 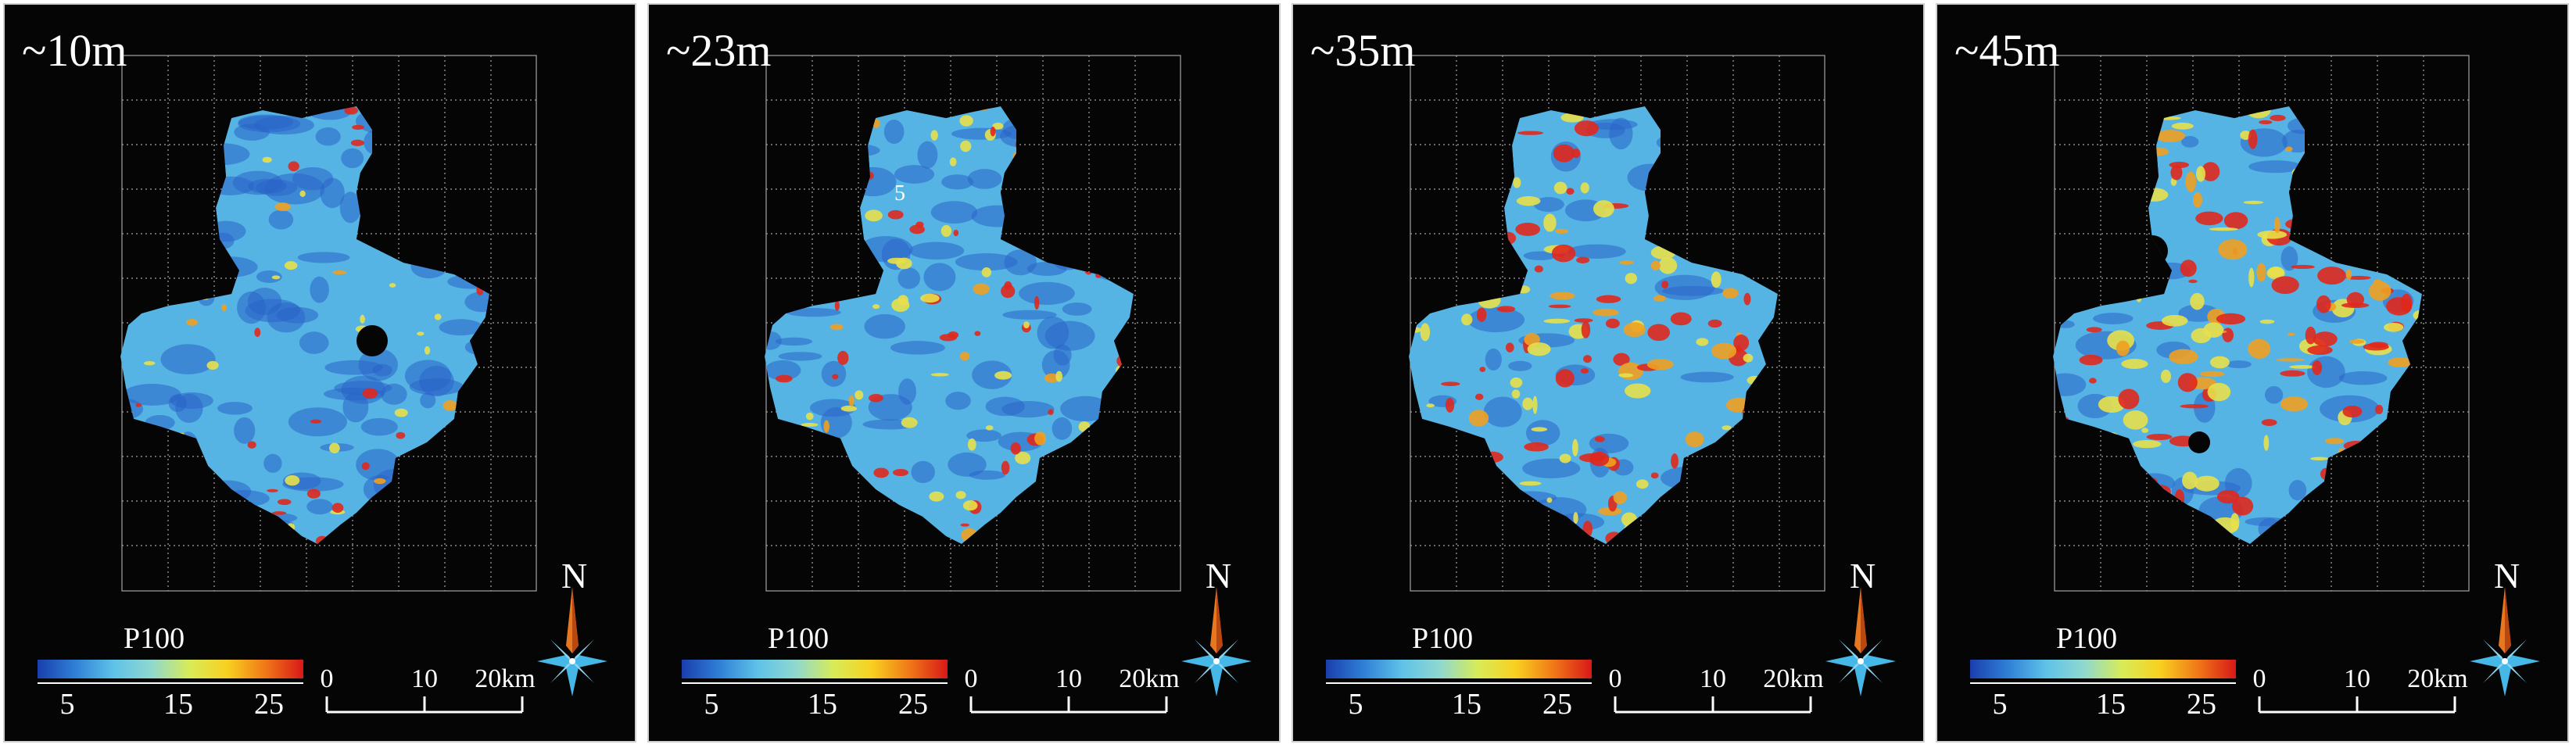 I want to click on depth-label: ~23m, so click(x=719, y=50).